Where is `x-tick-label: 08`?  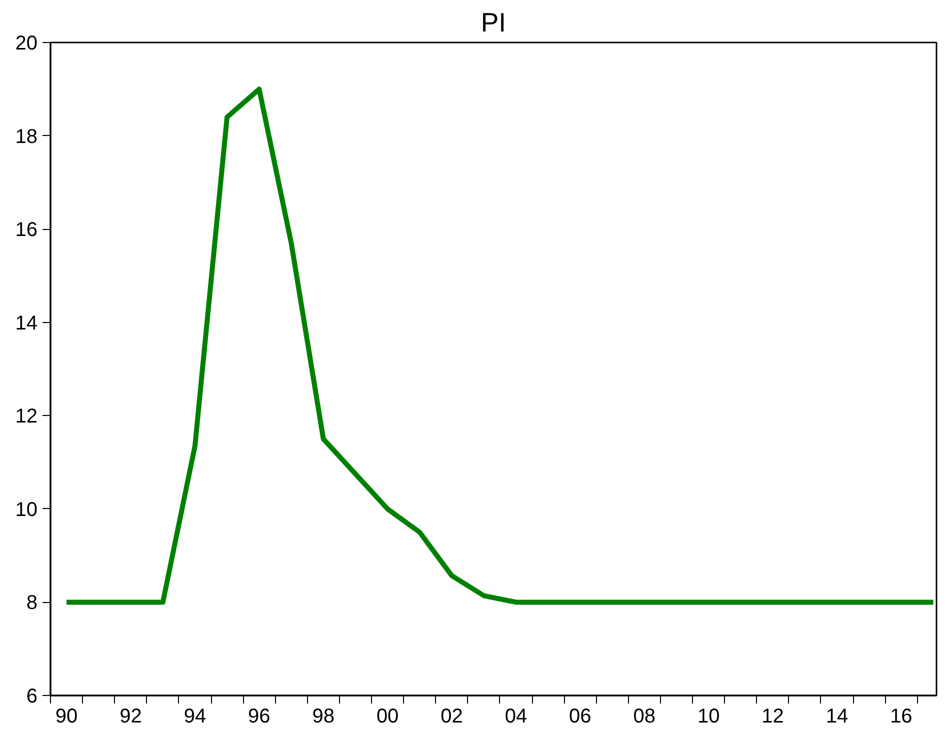 x-tick-label: 08 is located at coordinates (644, 717).